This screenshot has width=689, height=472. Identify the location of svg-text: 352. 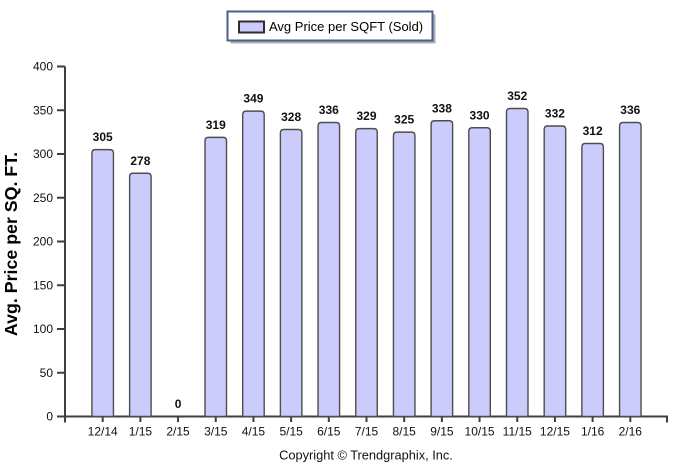
(517, 96).